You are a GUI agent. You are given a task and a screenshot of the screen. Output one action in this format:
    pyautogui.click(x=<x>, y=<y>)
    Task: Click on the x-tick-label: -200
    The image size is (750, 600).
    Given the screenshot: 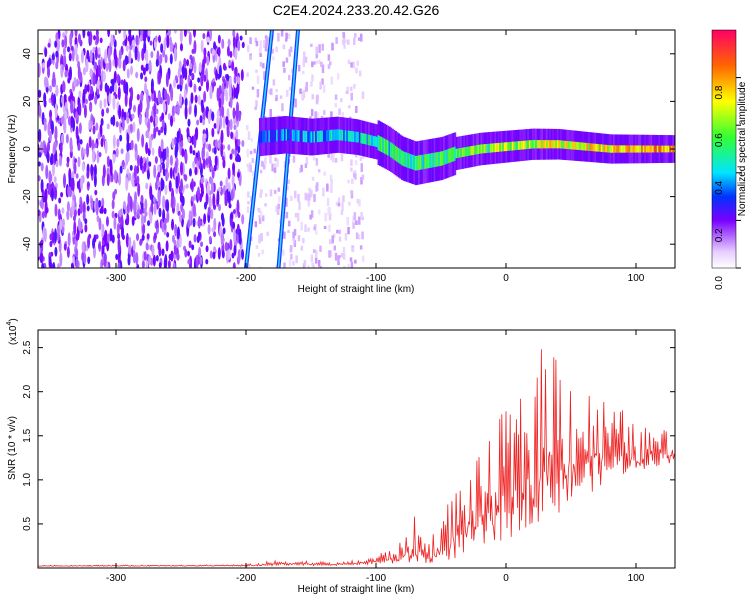 What is the action you would take?
    pyautogui.click(x=246, y=278)
    